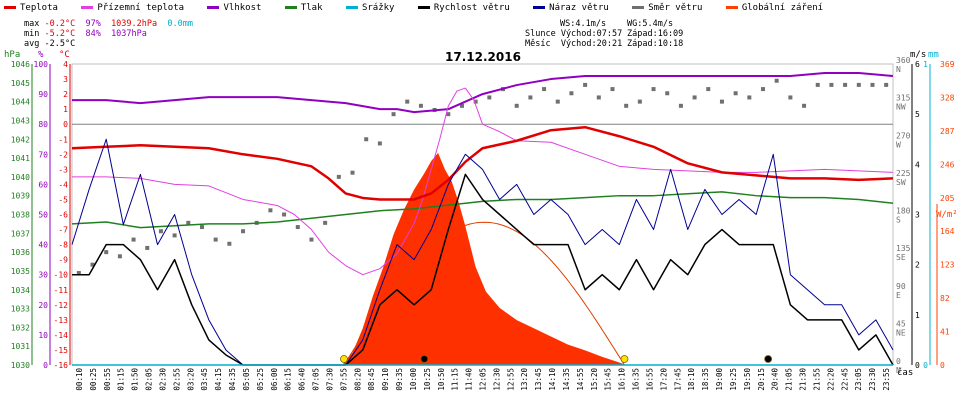 This screenshot has height=400, width=966. What do you see at coordinates (574, 44) in the screenshot?
I see `moon-rise: Měsíc Východ:20:21` at bounding box center [574, 44].